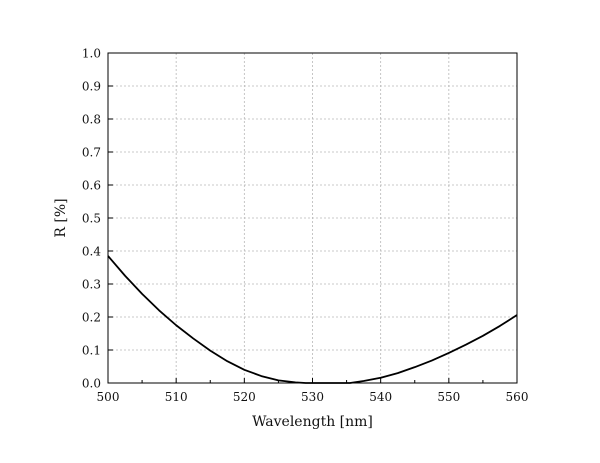 The image size is (600, 463). I want to click on y-tick-label: 0.2, so click(91, 318).